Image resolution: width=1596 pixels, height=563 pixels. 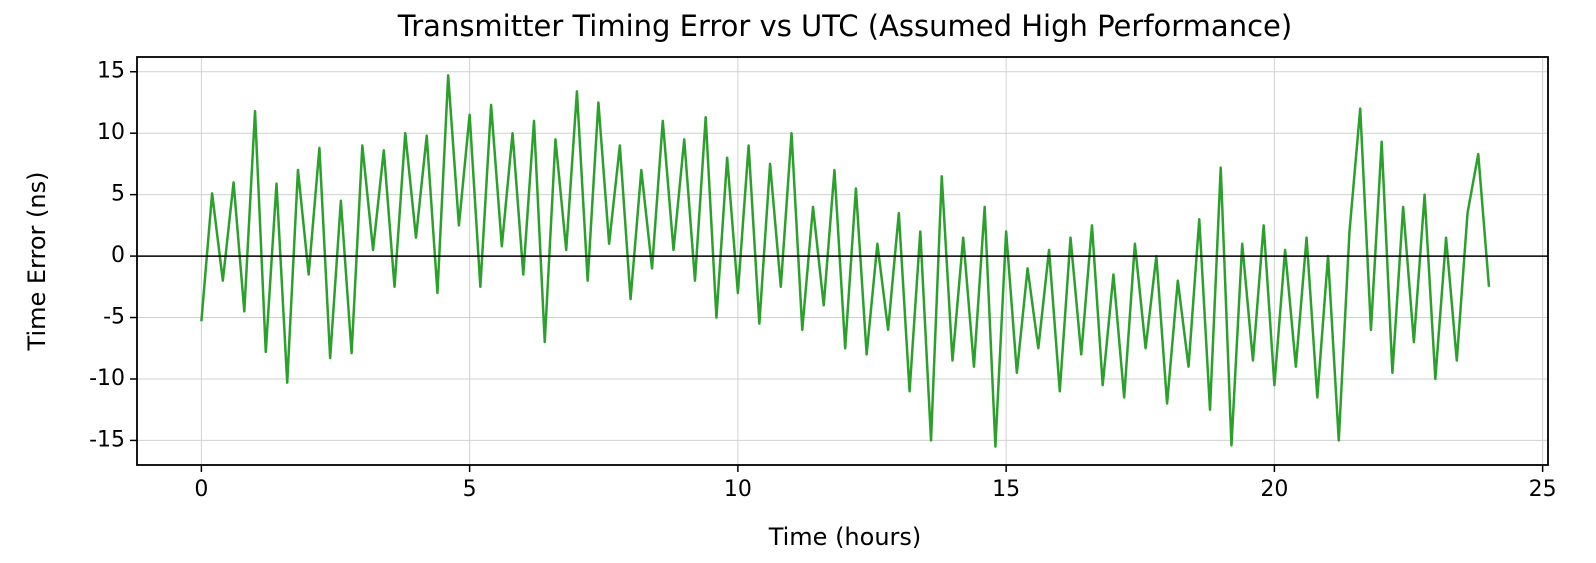 What do you see at coordinates (738, 489) in the screenshot?
I see `x-tick-label: 10` at bounding box center [738, 489].